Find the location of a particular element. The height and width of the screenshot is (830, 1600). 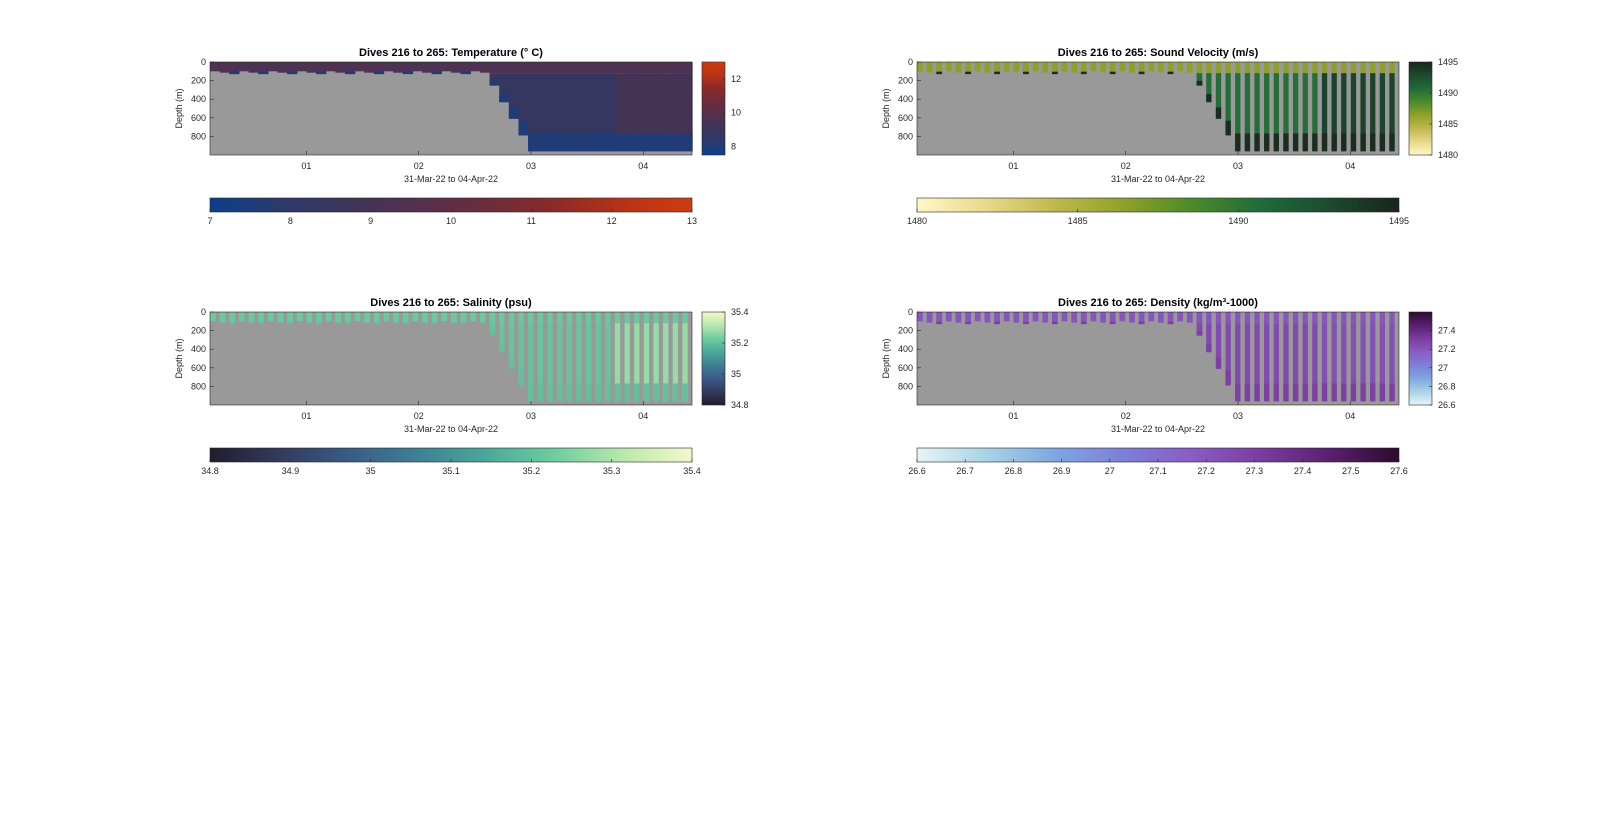

chart-title: Dives 216 to 265: Sound Velocity (m/s) is located at coordinates (1158, 53).